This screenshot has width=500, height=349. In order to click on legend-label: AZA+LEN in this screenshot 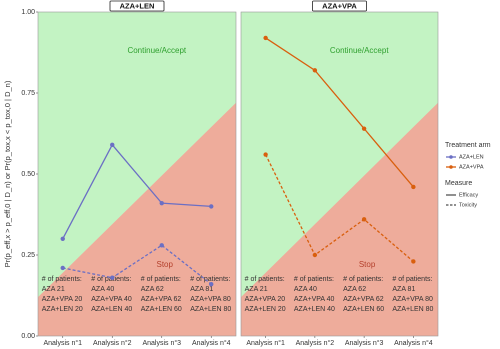, I will do `click(471, 157)`.